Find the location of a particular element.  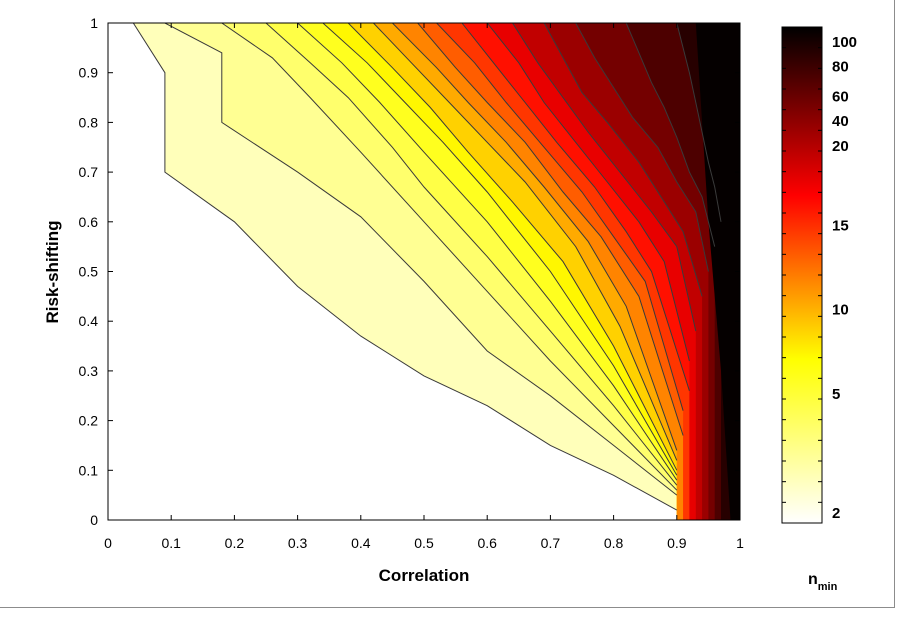

colorbar-label: 15 is located at coordinates (840, 225).